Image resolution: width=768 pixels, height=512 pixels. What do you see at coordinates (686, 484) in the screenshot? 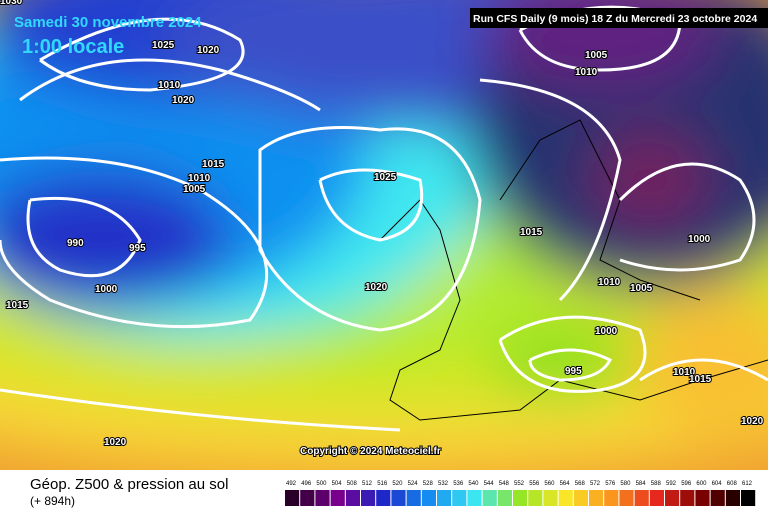
I see `scale-label: 596` at bounding box center [686, 484].